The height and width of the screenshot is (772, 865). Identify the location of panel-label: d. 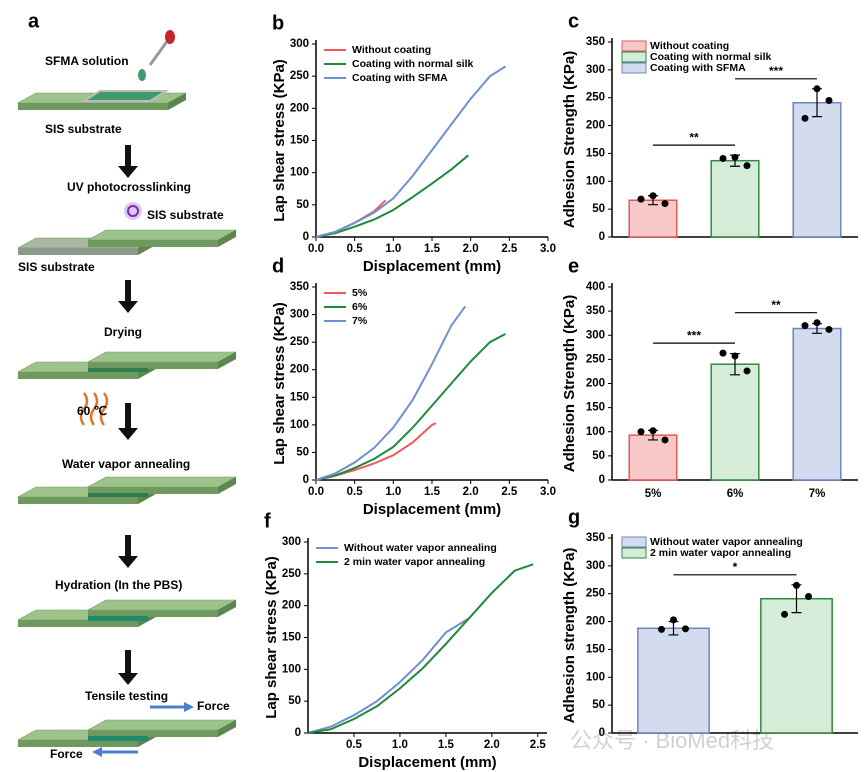
(278, 266).